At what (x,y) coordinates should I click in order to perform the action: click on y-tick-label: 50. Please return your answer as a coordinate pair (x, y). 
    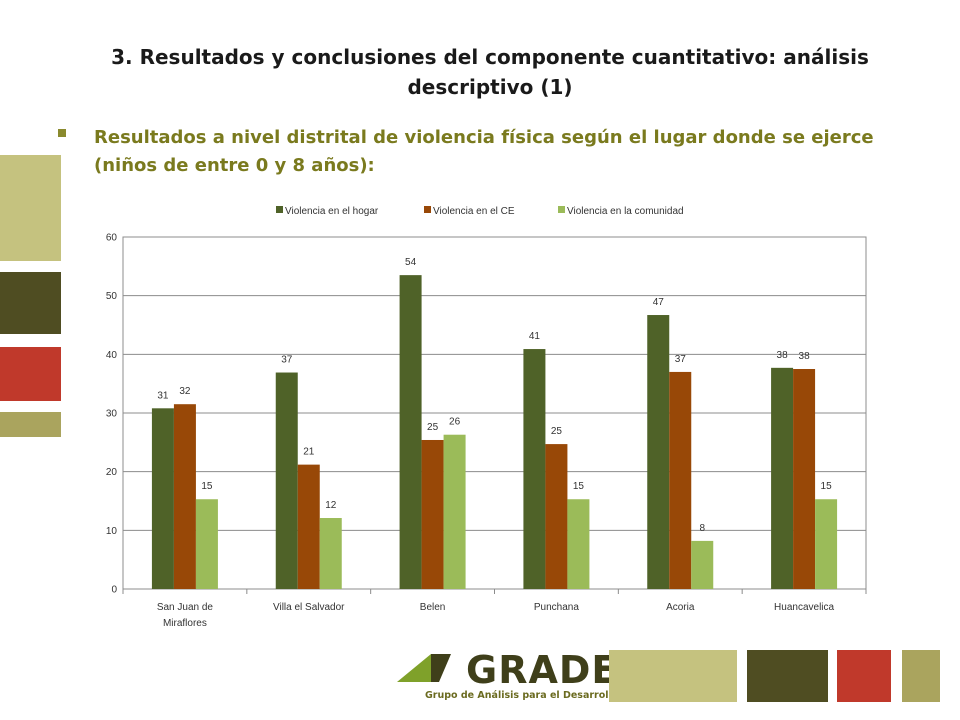
    Looking at the image, I should click on (112, 296).